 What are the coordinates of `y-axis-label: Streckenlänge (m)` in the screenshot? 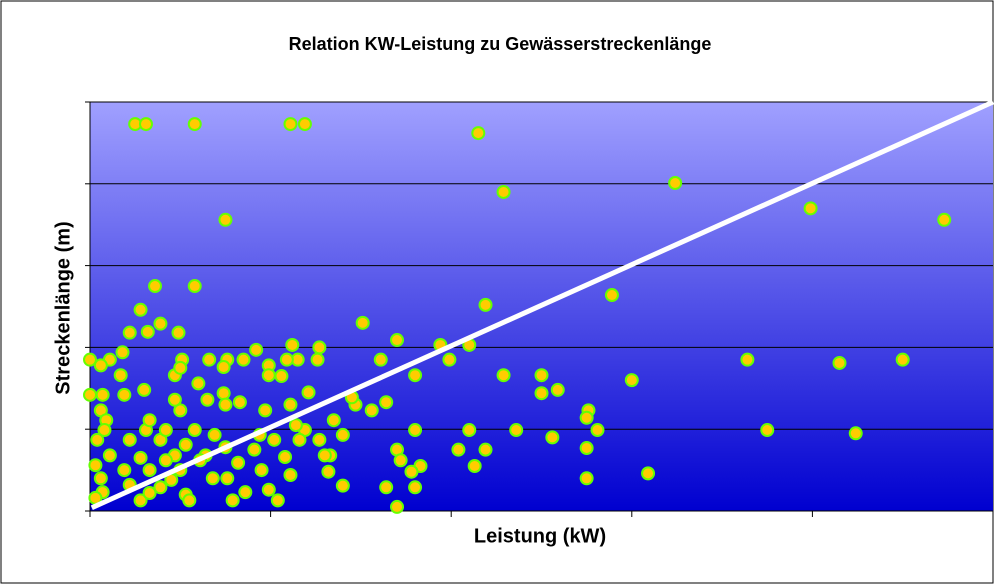 It's located at (63, 307).